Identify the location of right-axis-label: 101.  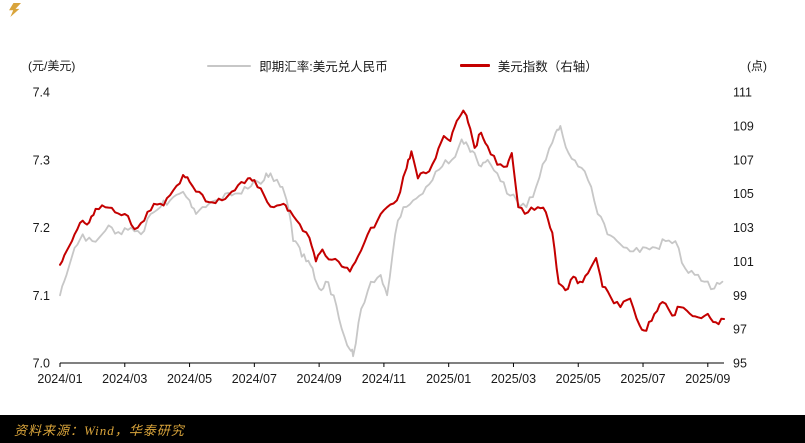
(743, 262).